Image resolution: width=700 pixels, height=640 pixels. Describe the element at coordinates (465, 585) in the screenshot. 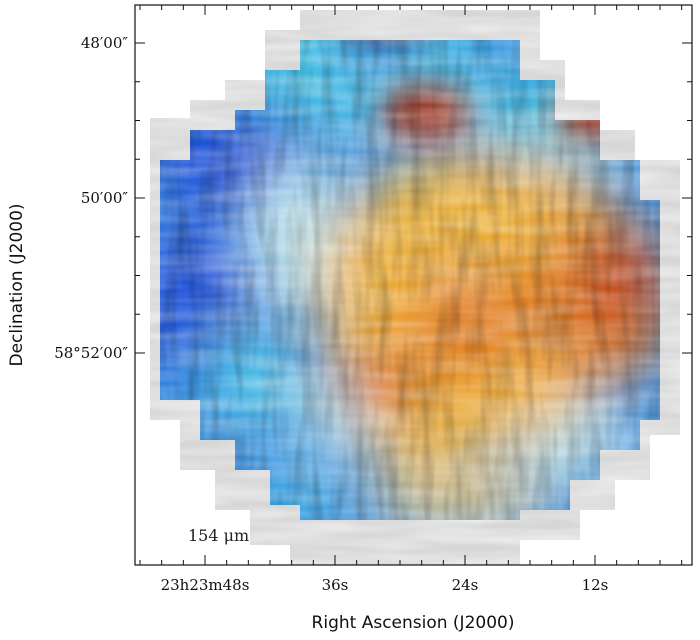

I see `x-tick-label: 24s` at that location.